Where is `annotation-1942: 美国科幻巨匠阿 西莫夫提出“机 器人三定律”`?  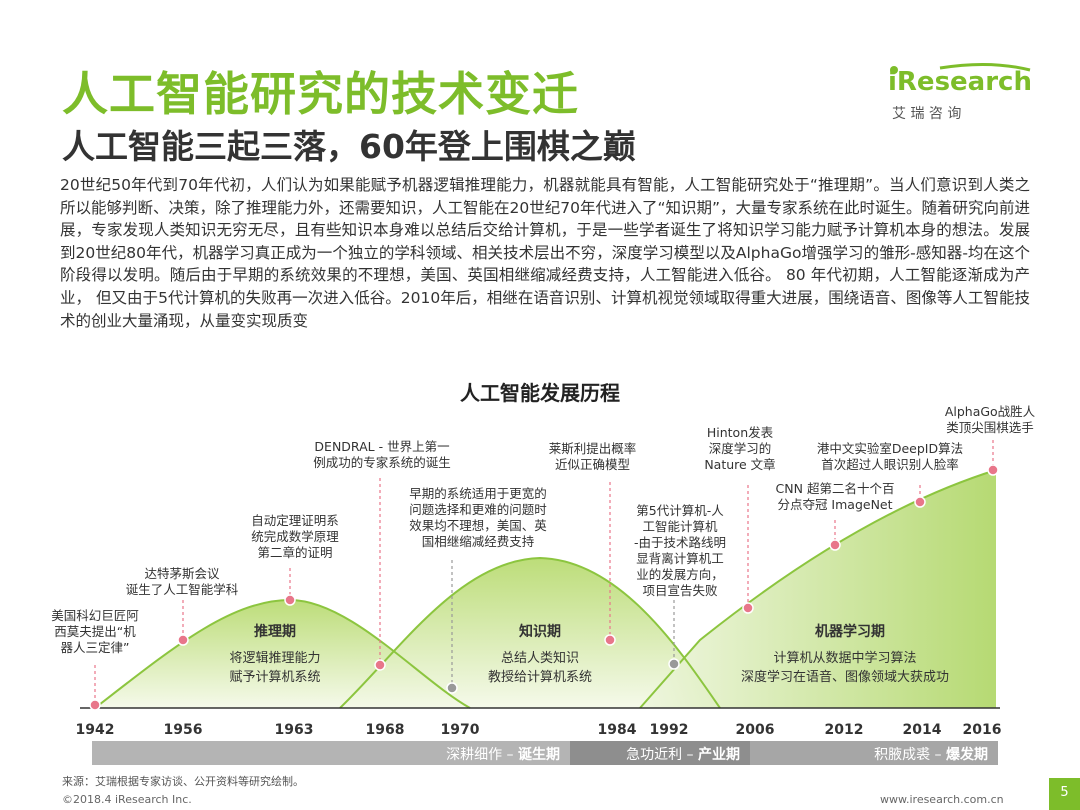
annotation-1942: 美国科幻巨匠阿 西莫夫提出“机 器人三定律” is located at coordinates (95, 631).